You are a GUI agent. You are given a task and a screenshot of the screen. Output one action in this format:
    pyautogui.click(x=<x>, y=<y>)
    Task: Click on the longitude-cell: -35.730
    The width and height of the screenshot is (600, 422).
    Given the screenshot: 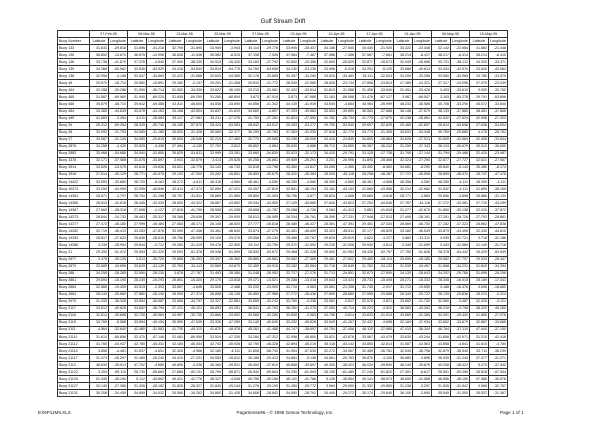 What is the action you would take?
    pyautogui.click(x=194, y=315)
    